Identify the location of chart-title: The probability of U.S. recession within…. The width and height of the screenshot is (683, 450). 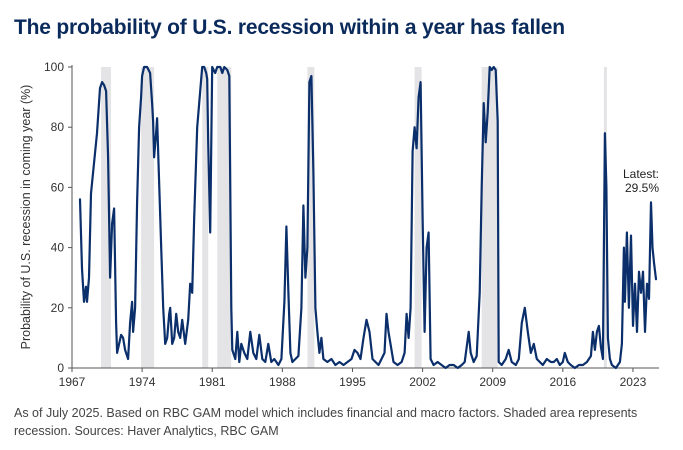
(289, 27).